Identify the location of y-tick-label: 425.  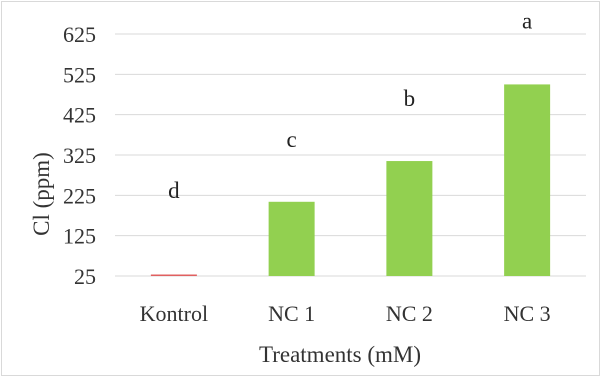
(79, 115).